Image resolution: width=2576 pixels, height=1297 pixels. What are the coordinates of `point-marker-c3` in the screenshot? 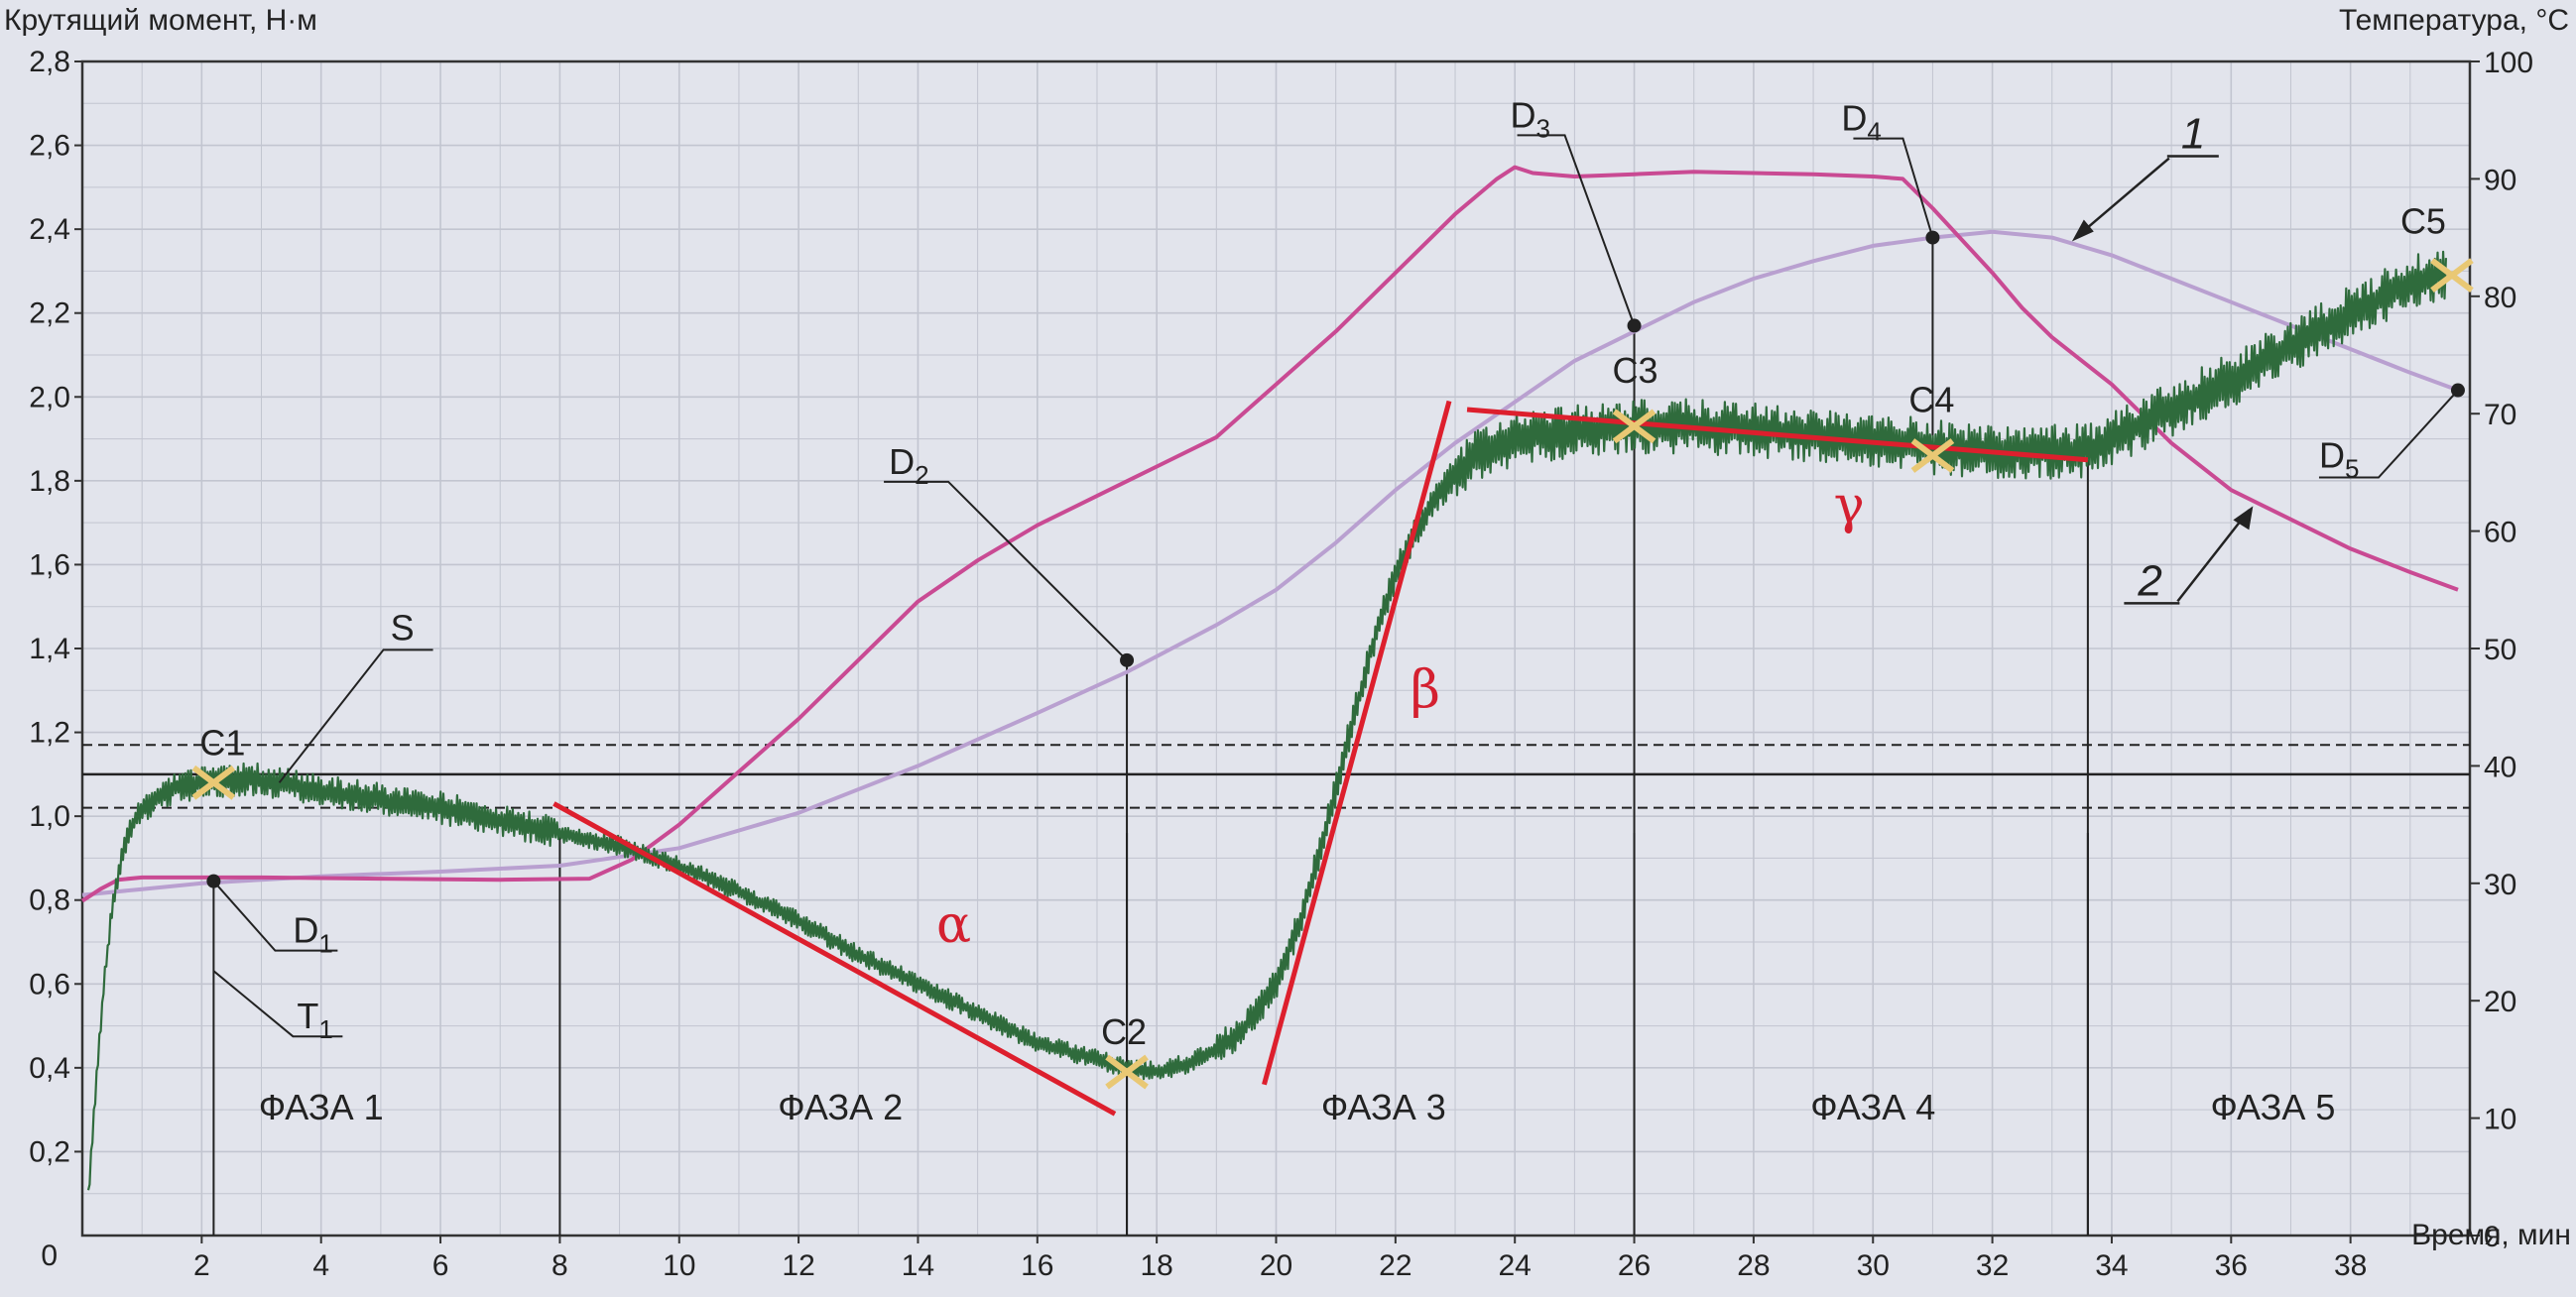 It's located at (1634, 427).